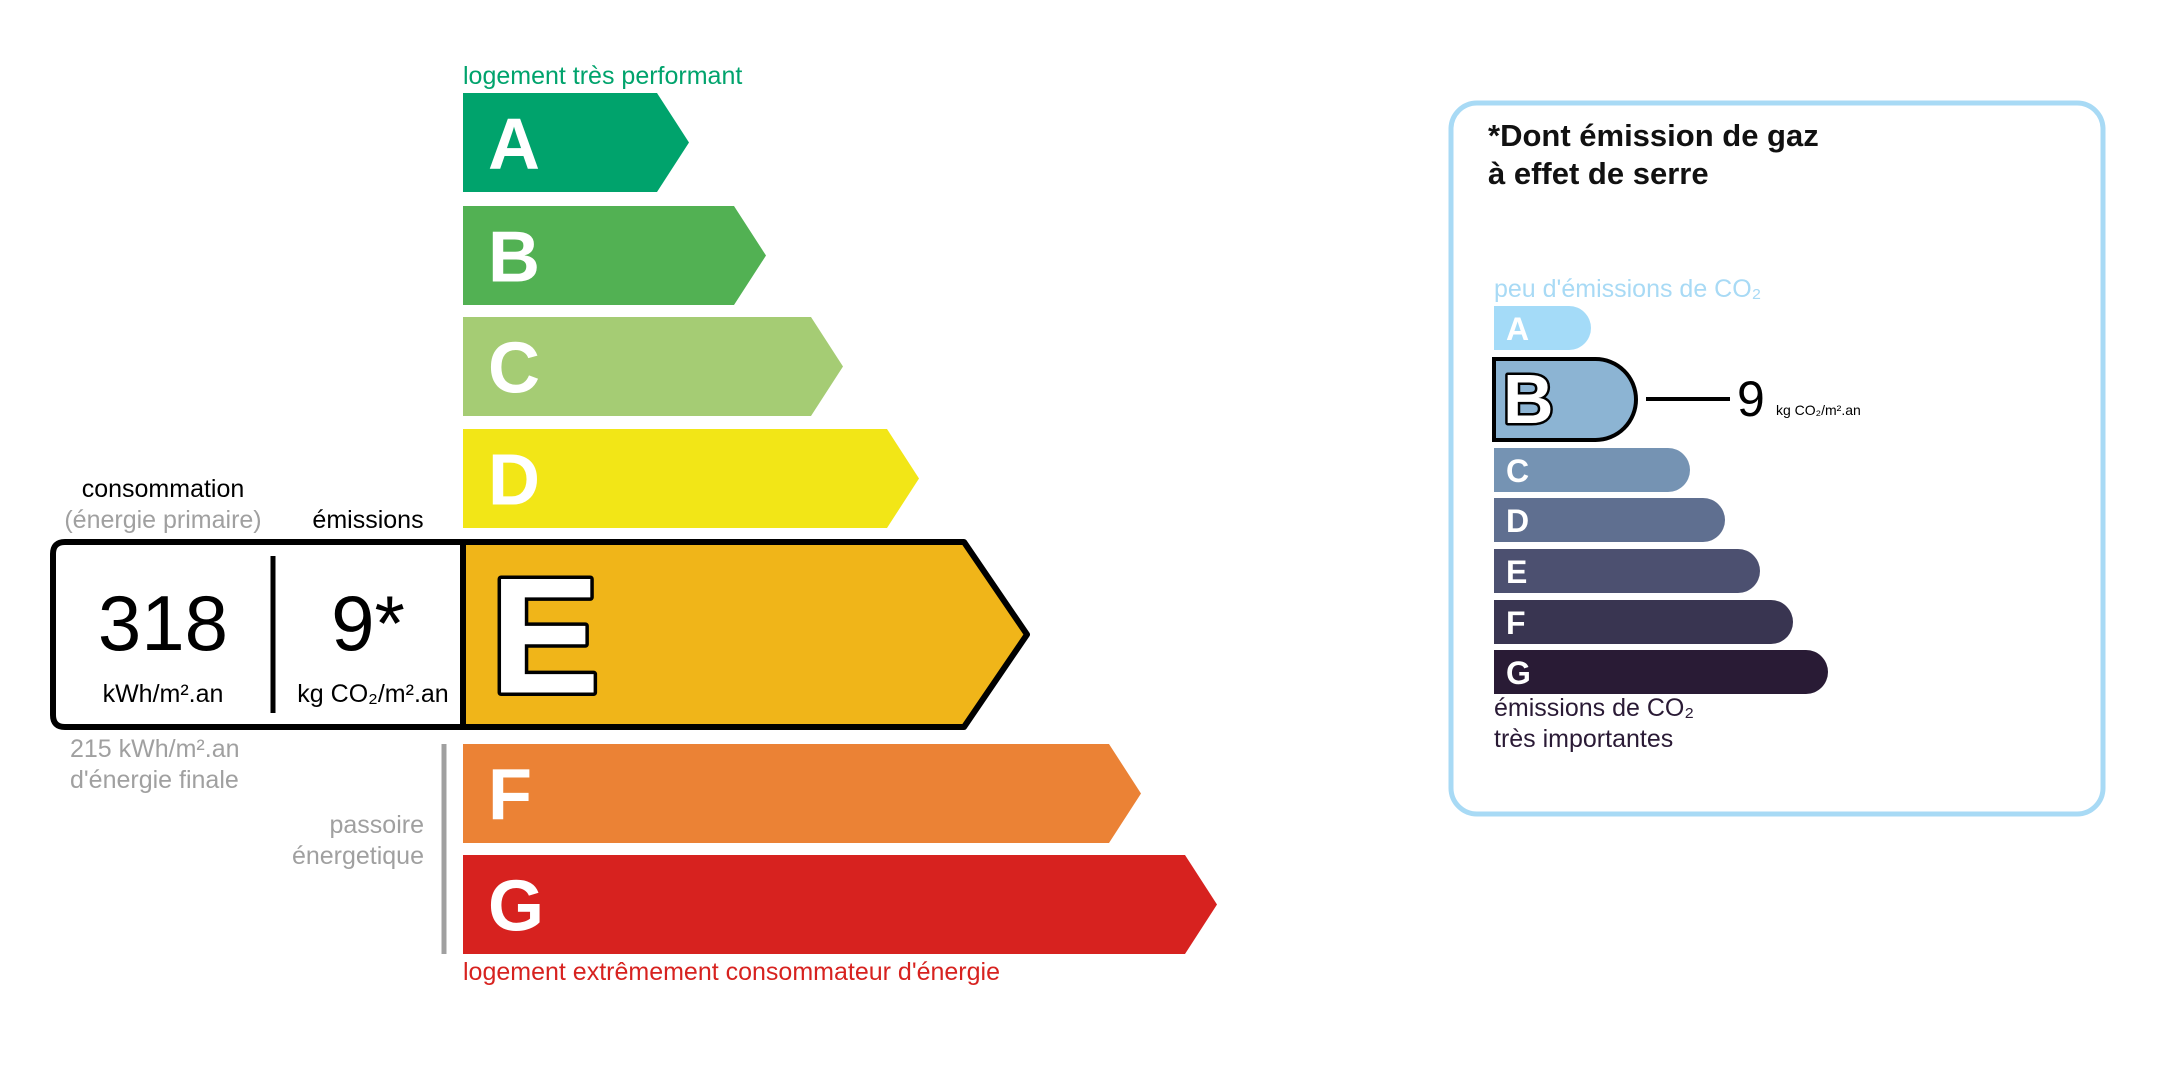  What do you see at coordinates (1609, 520) in the screenshot?
I see `ghg-bar-d` at bounding box center [1609, 520].